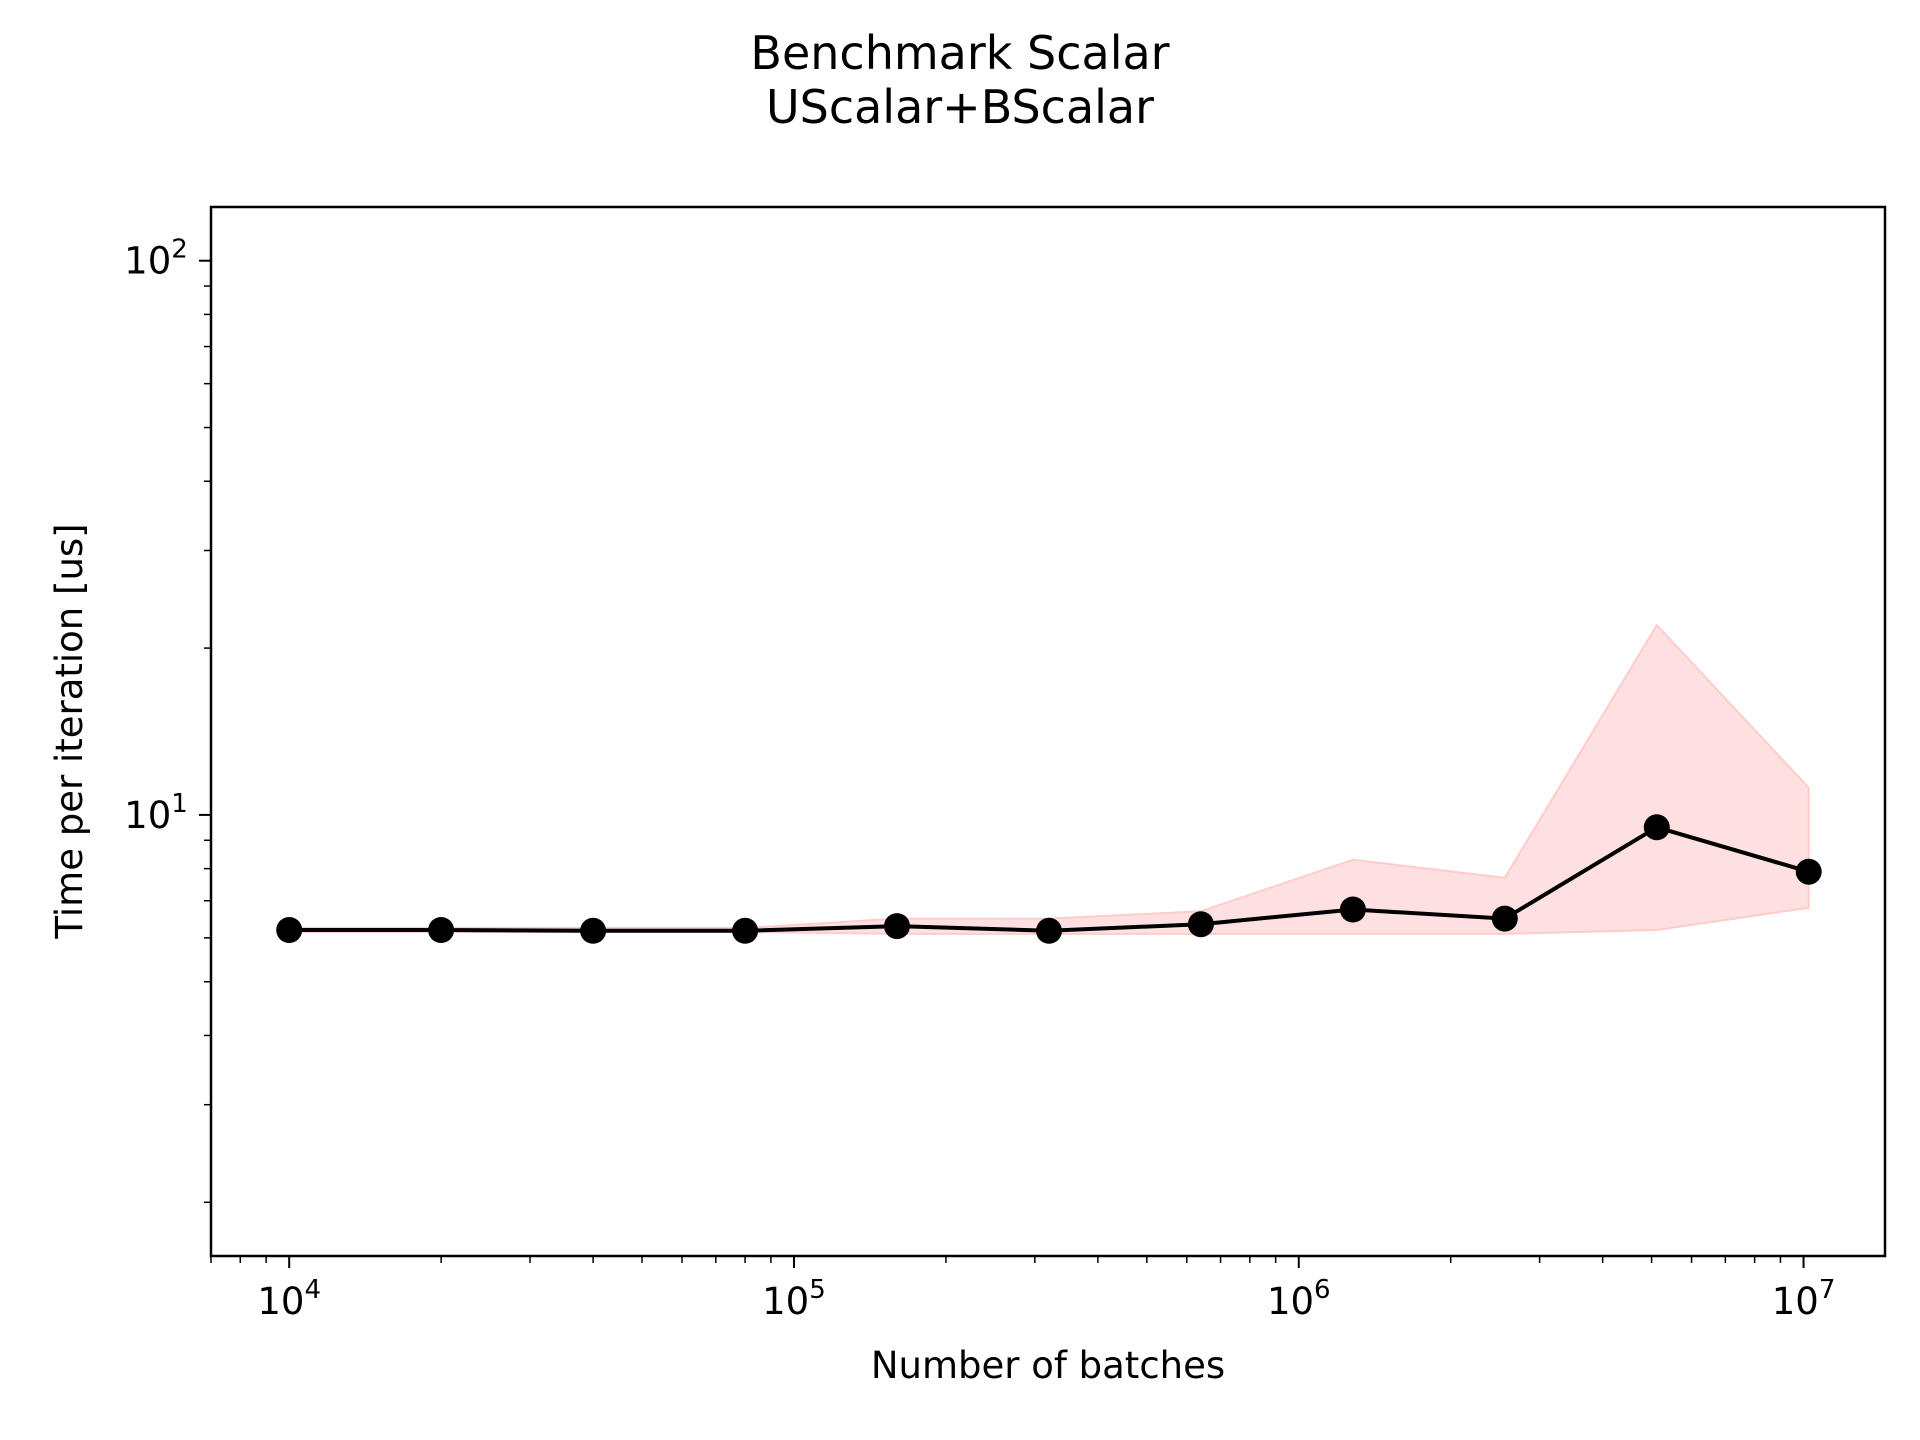  Describe the element at coordinates (794, 1299) in the screenshot. I see `x-tick-label: 105` at that location.